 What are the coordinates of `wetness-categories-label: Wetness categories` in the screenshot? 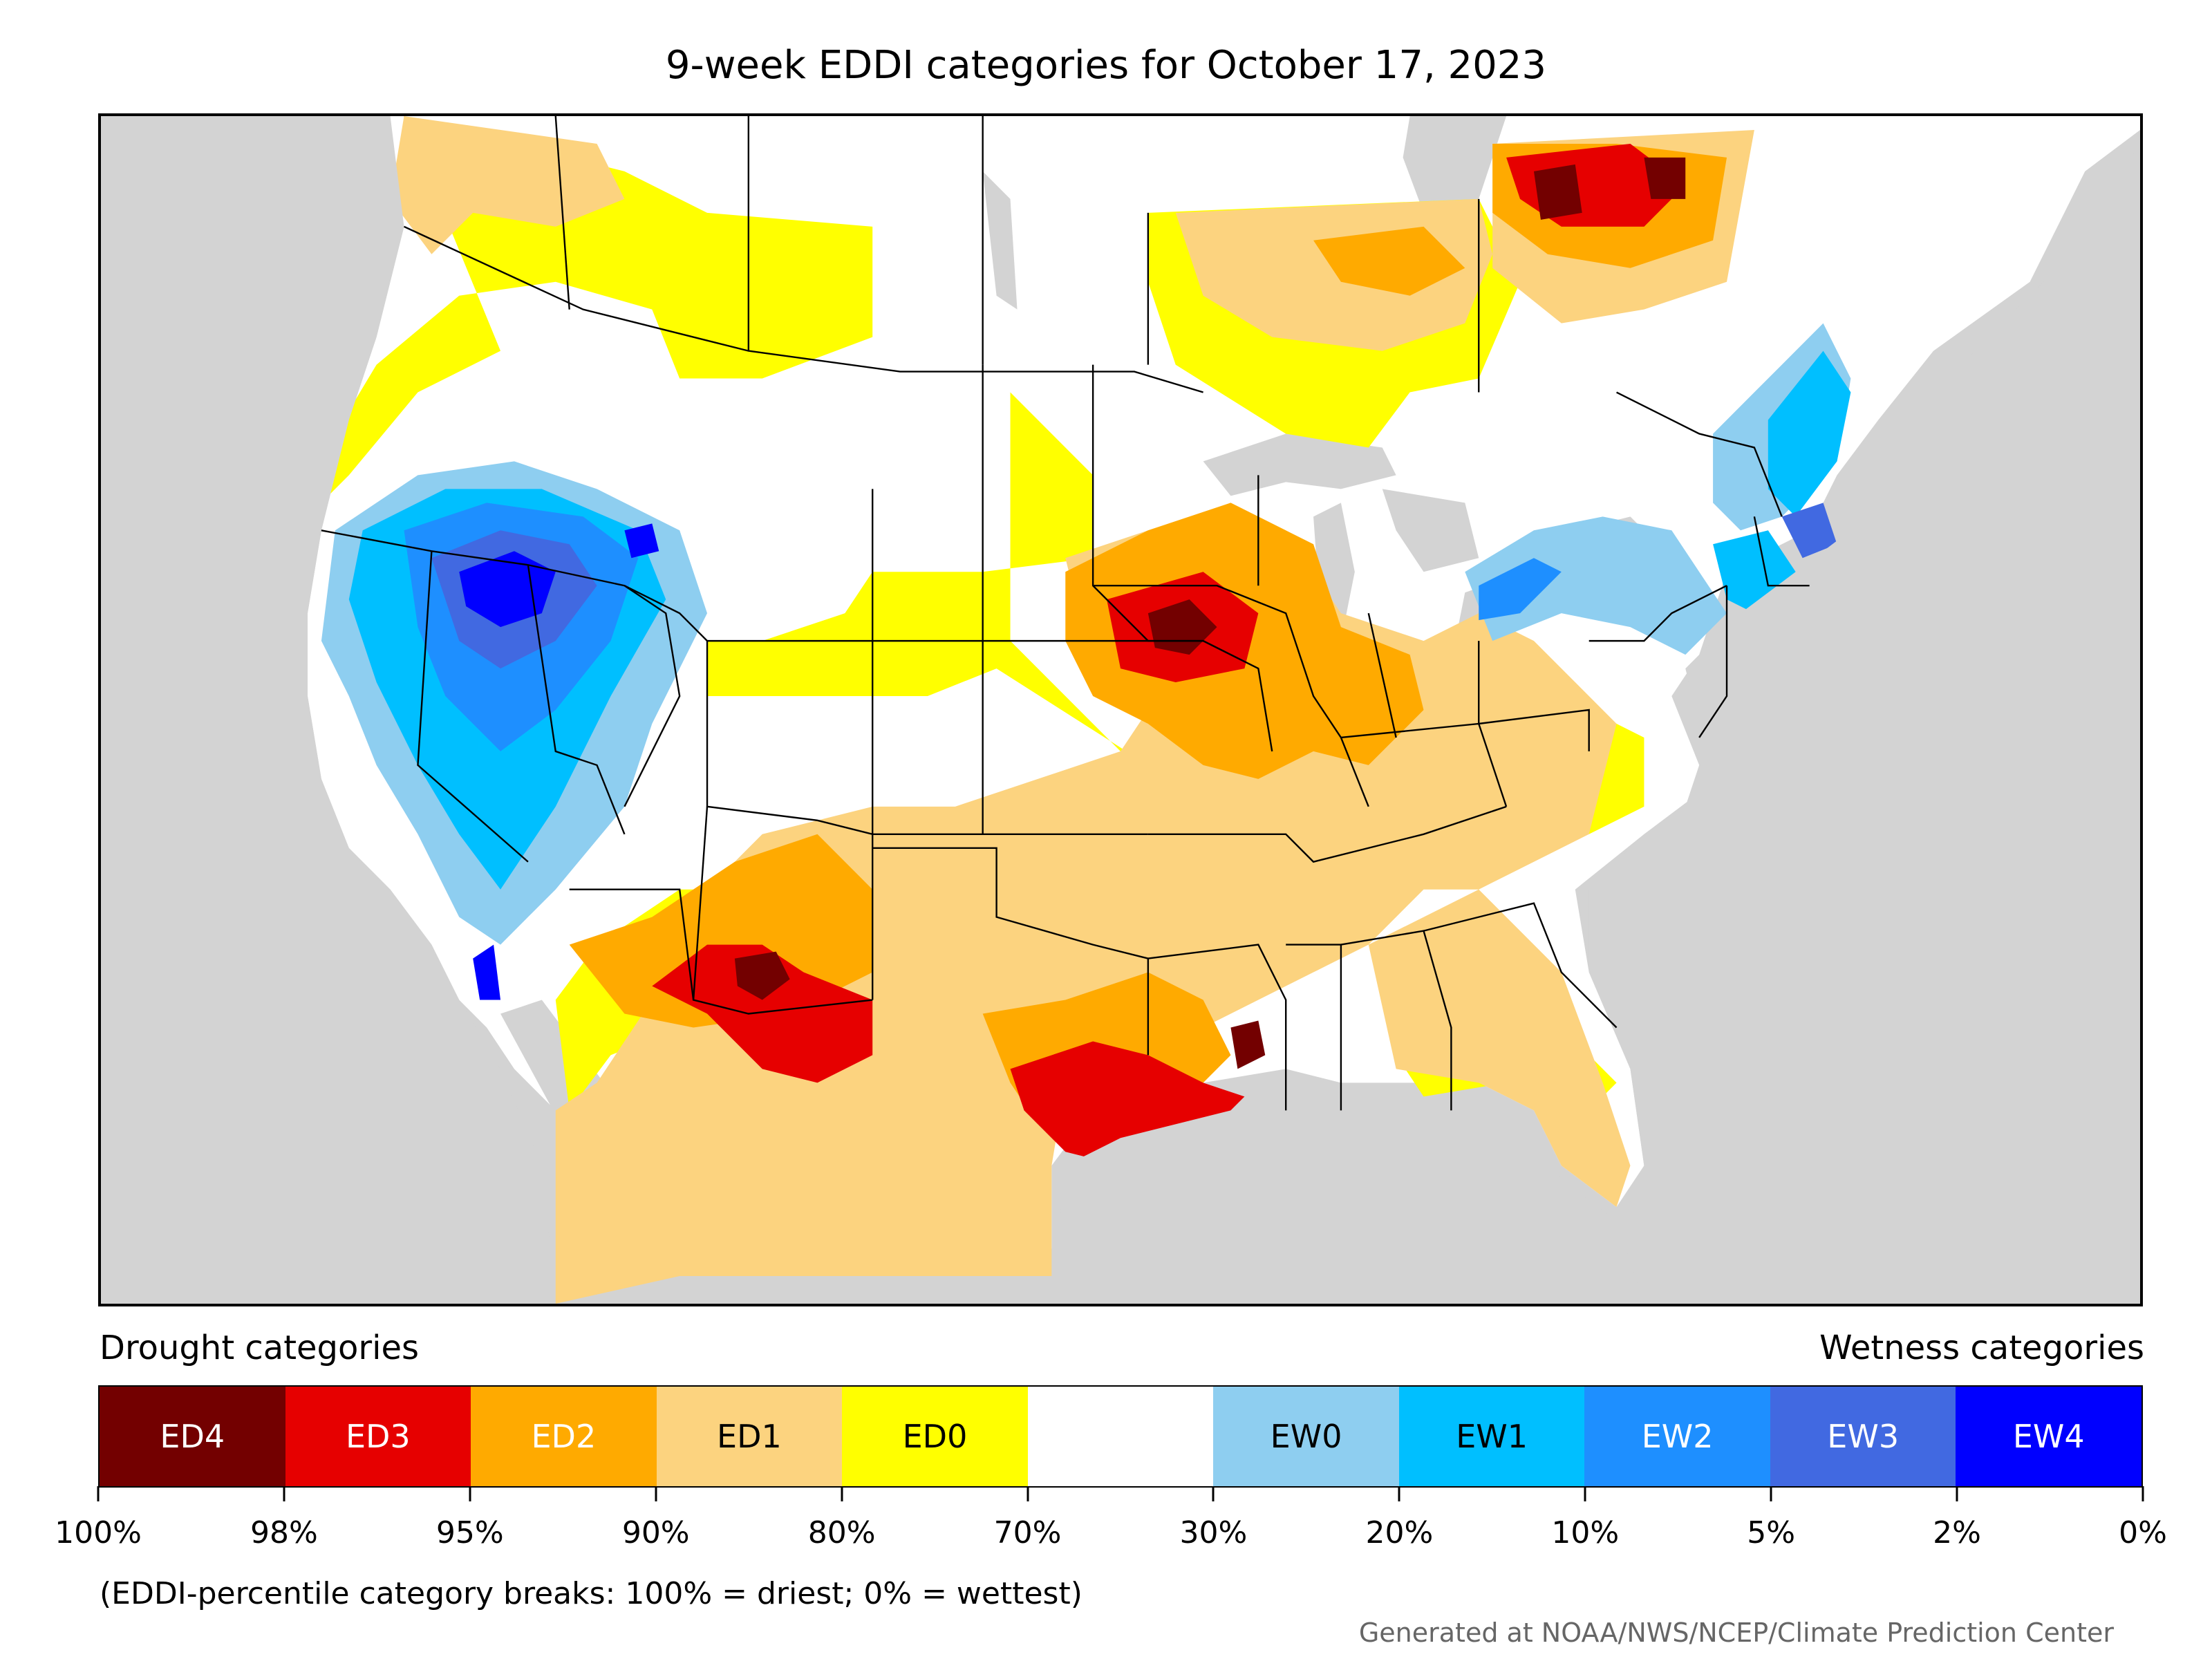 It's located at (1981, 1348).